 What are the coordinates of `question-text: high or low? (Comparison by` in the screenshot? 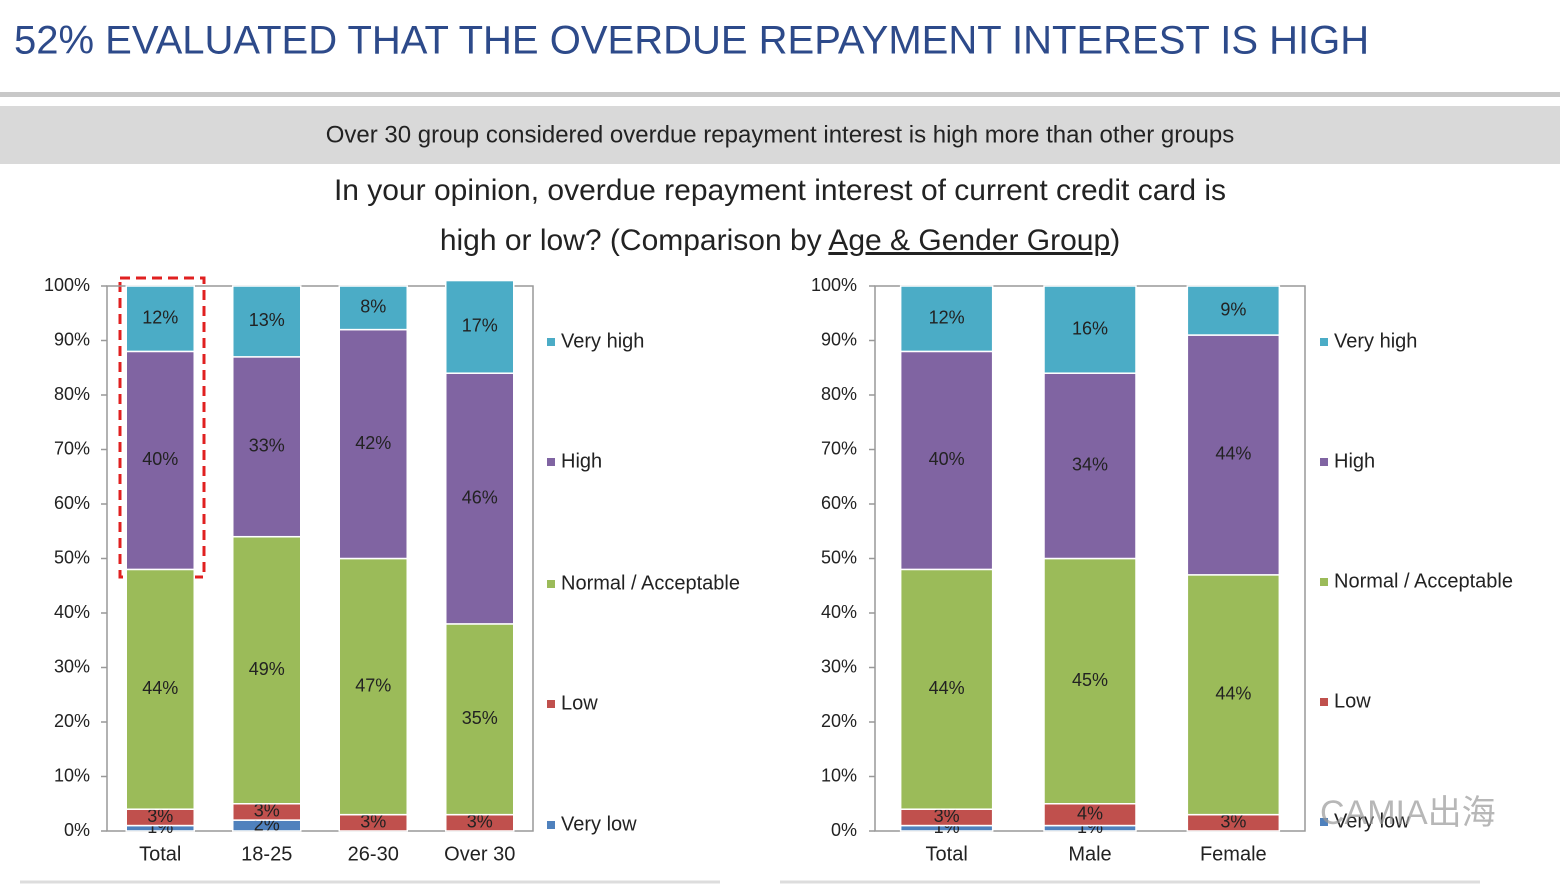 It's located at (634, 240).